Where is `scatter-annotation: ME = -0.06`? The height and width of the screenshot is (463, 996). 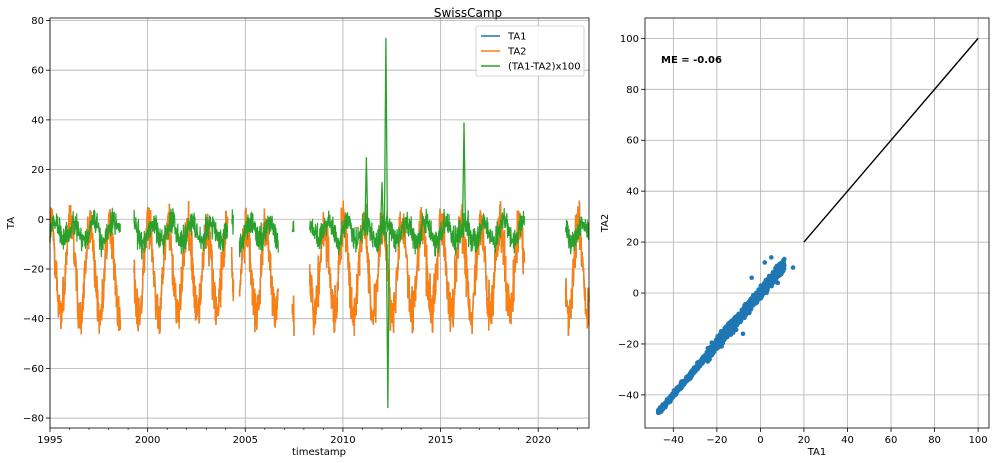 scatter-annotation: ME = -0.06 is located at coordinates (691, 60).